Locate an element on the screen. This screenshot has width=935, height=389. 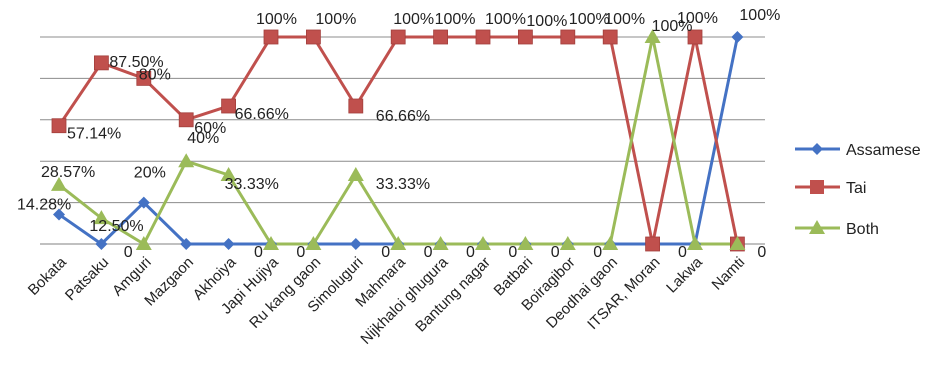
data-label-tai: 80% is located at coordinates (155, 74).